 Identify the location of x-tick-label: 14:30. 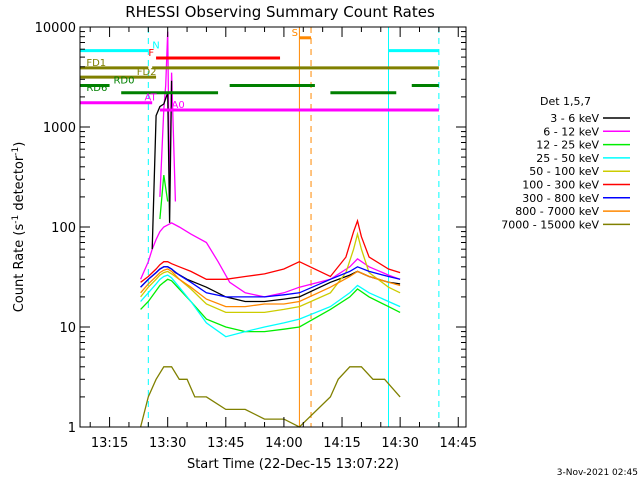
(399, 443).